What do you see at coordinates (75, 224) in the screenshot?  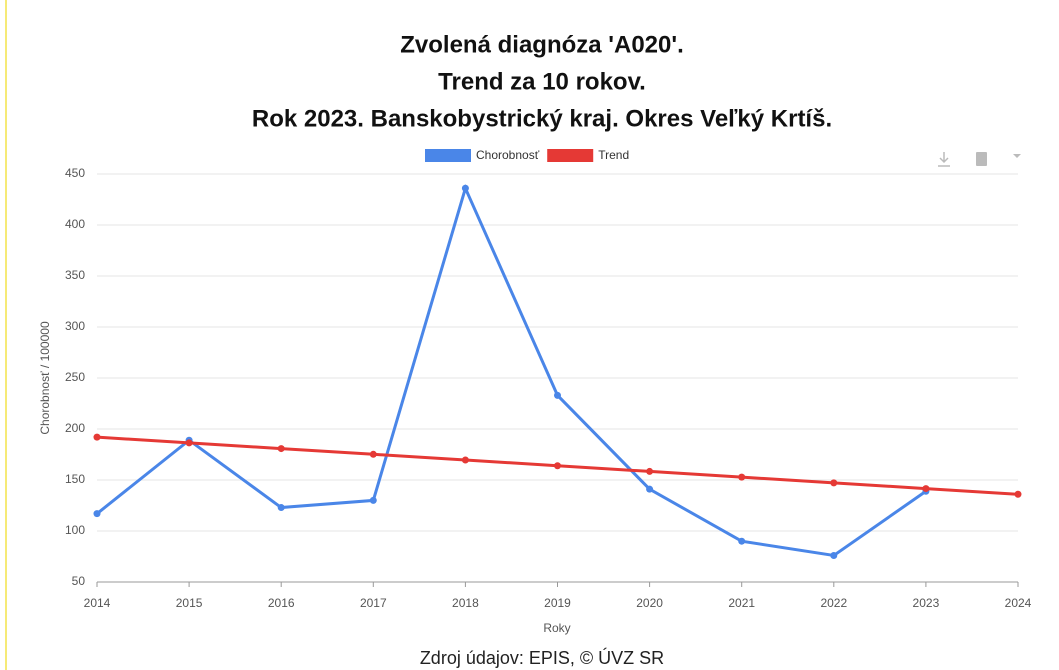 I see `y-tick-label: 400` at bounding box center [75, 224].